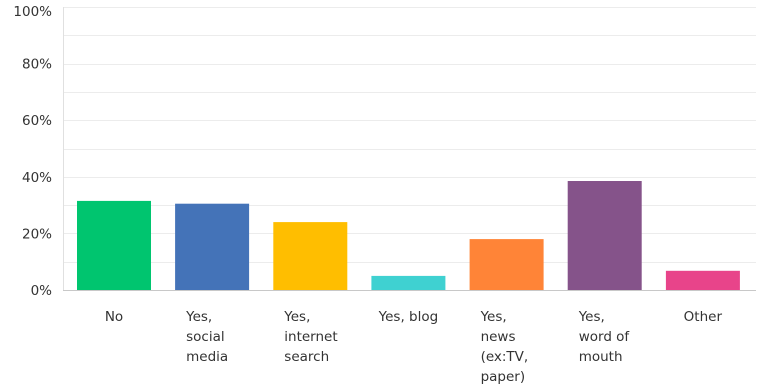 The width and height of the screenshot is (759, 387). Describe the element at coordinates (37, 65) in the screenshot. I see `y-tick-label: 80%` at that location.